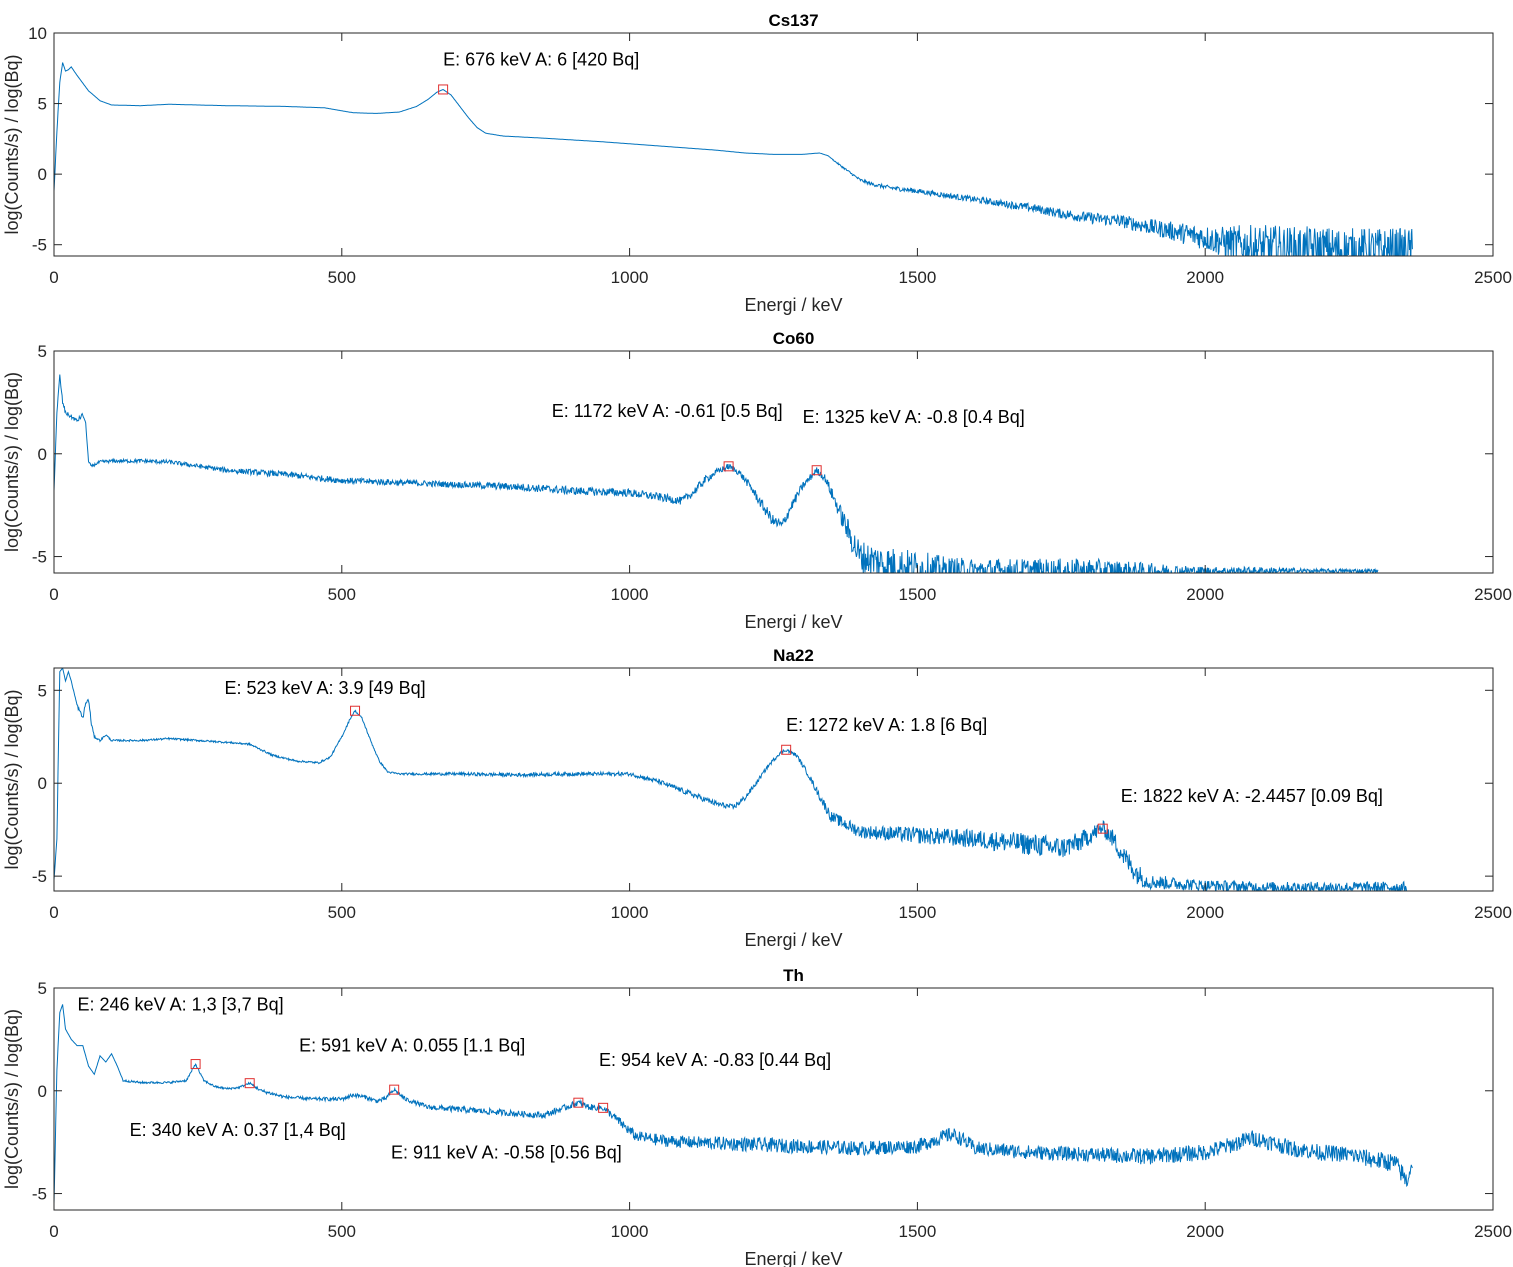 The height and width of the screenshot is (1267, 1513). Describe the element at coordinates (506, 1153) in the screenshot. I see `peak-annotation: E: 911 keV A: -0.58 [0.56 Bq]` at that location.